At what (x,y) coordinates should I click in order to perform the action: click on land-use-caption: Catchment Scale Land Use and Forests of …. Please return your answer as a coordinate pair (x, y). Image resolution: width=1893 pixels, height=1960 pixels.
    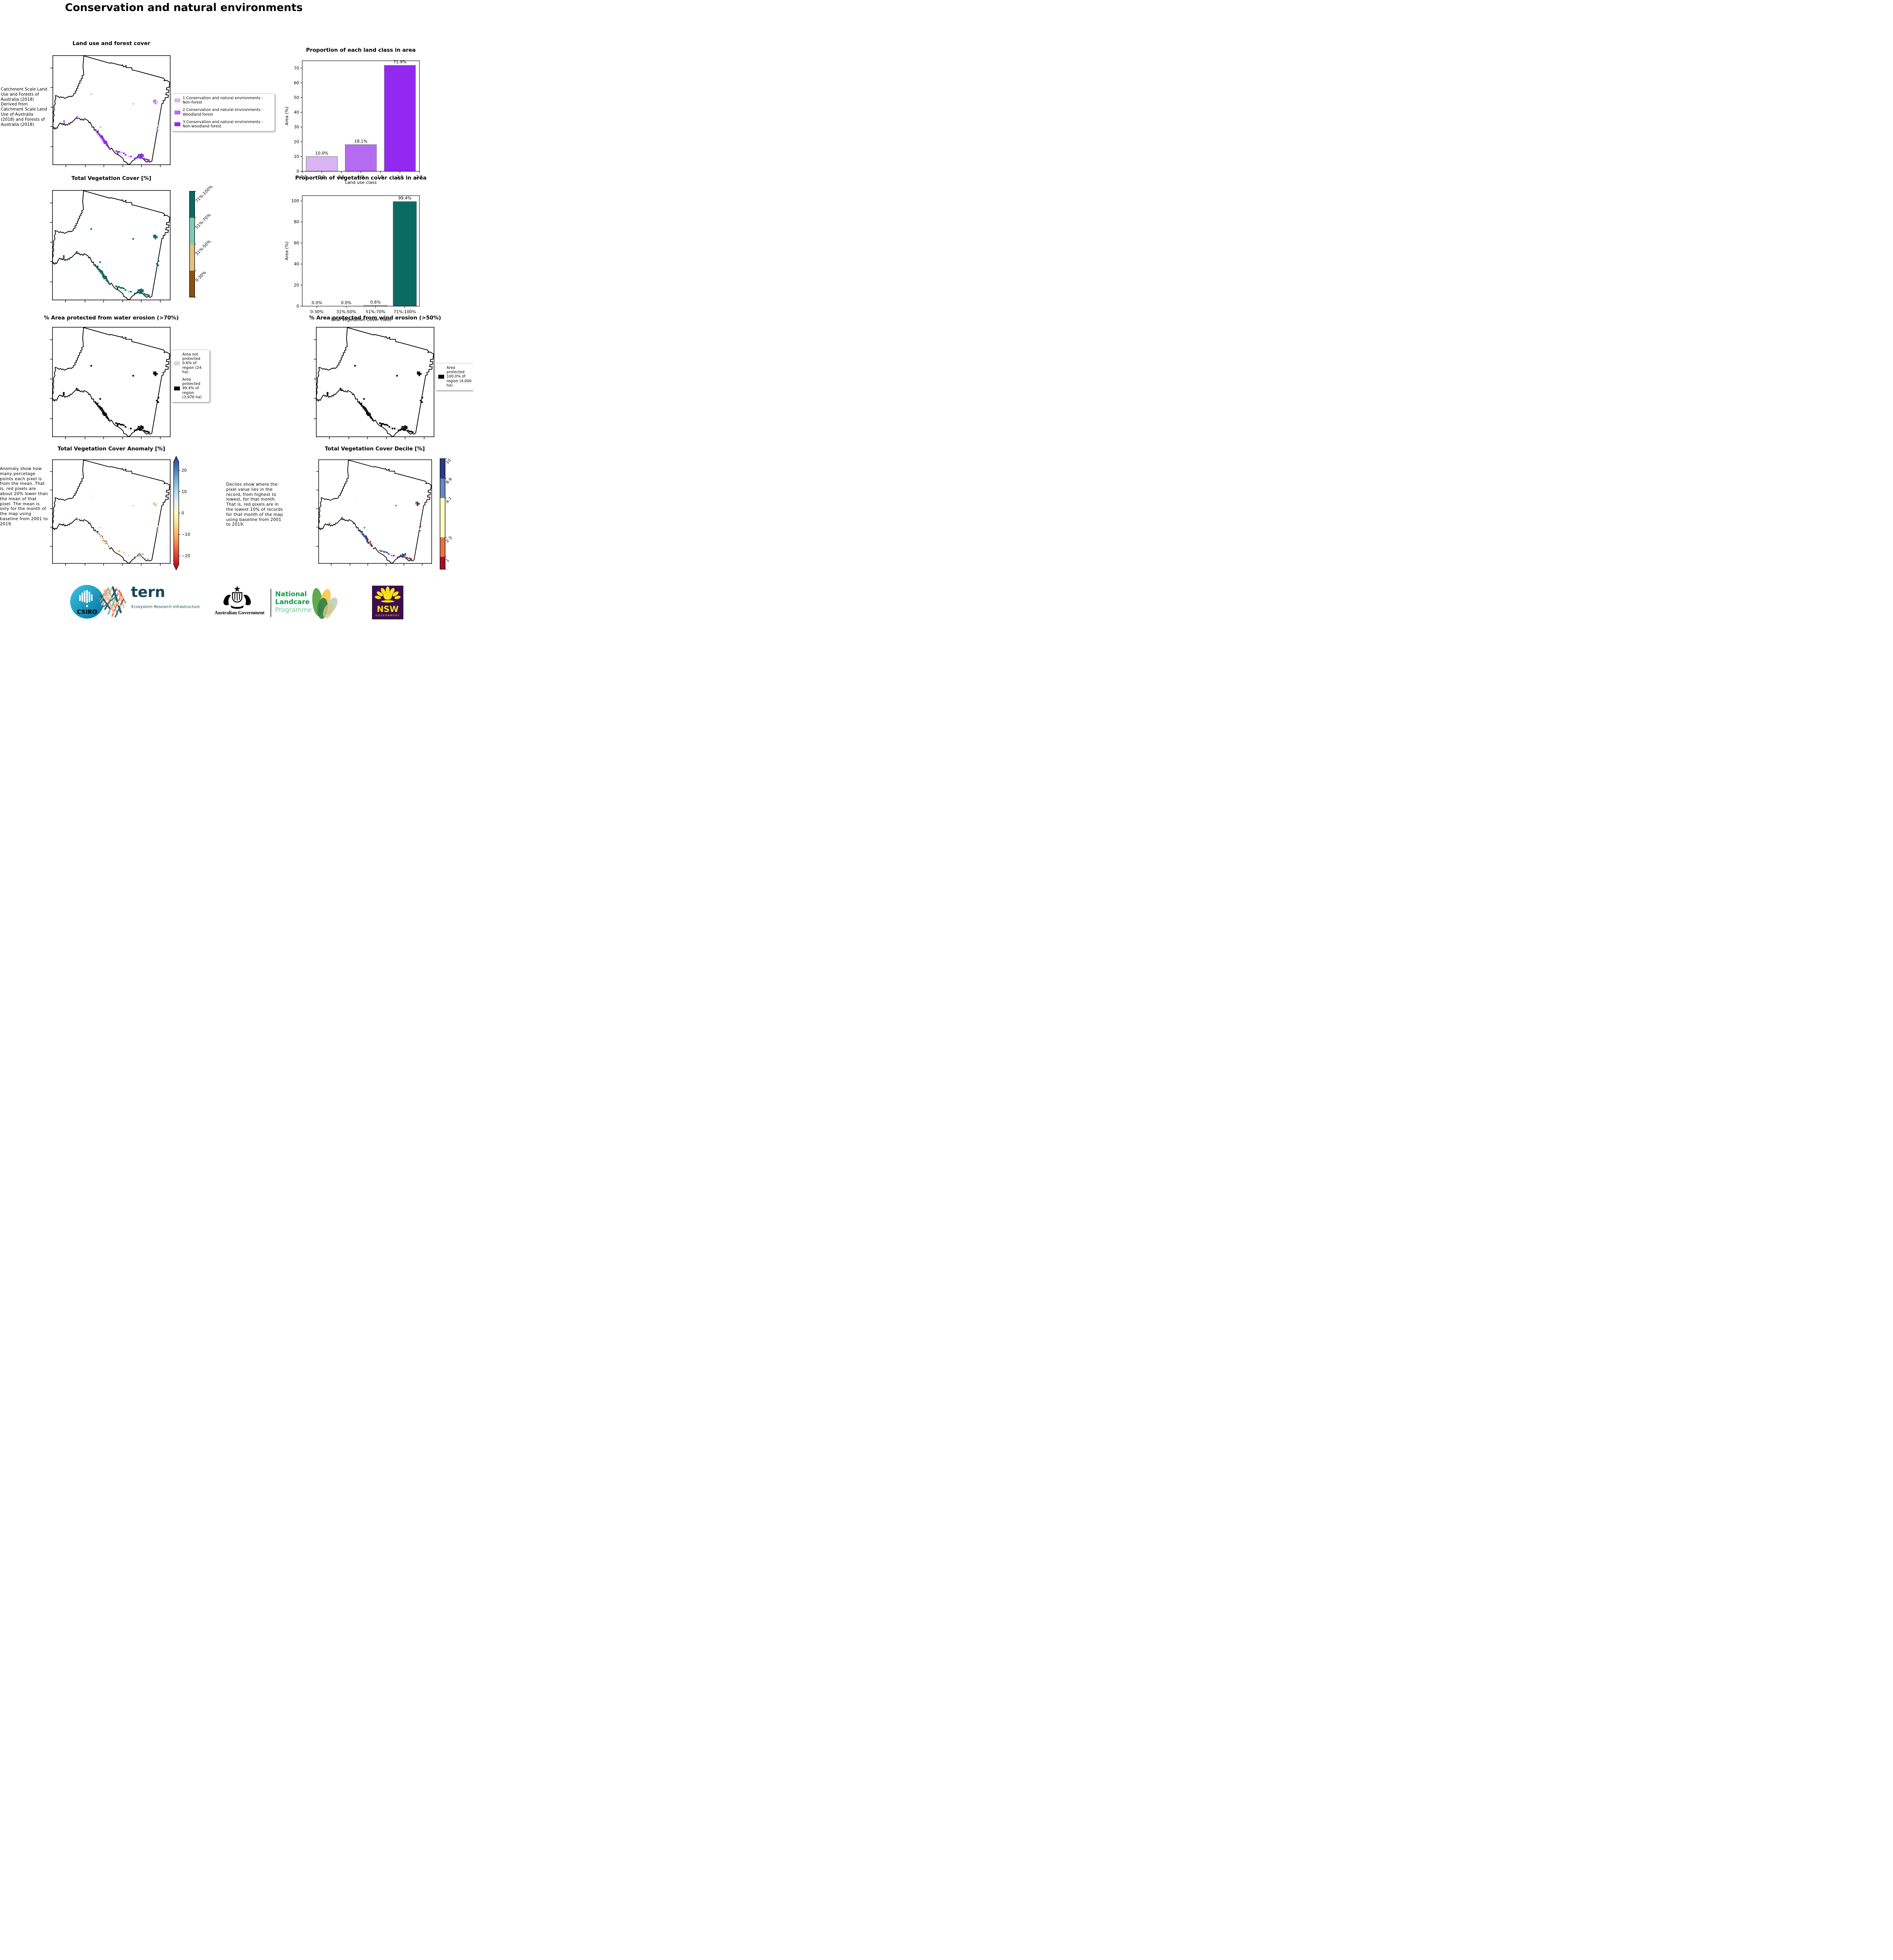
    Looking at the image, I should click on (24, 107).